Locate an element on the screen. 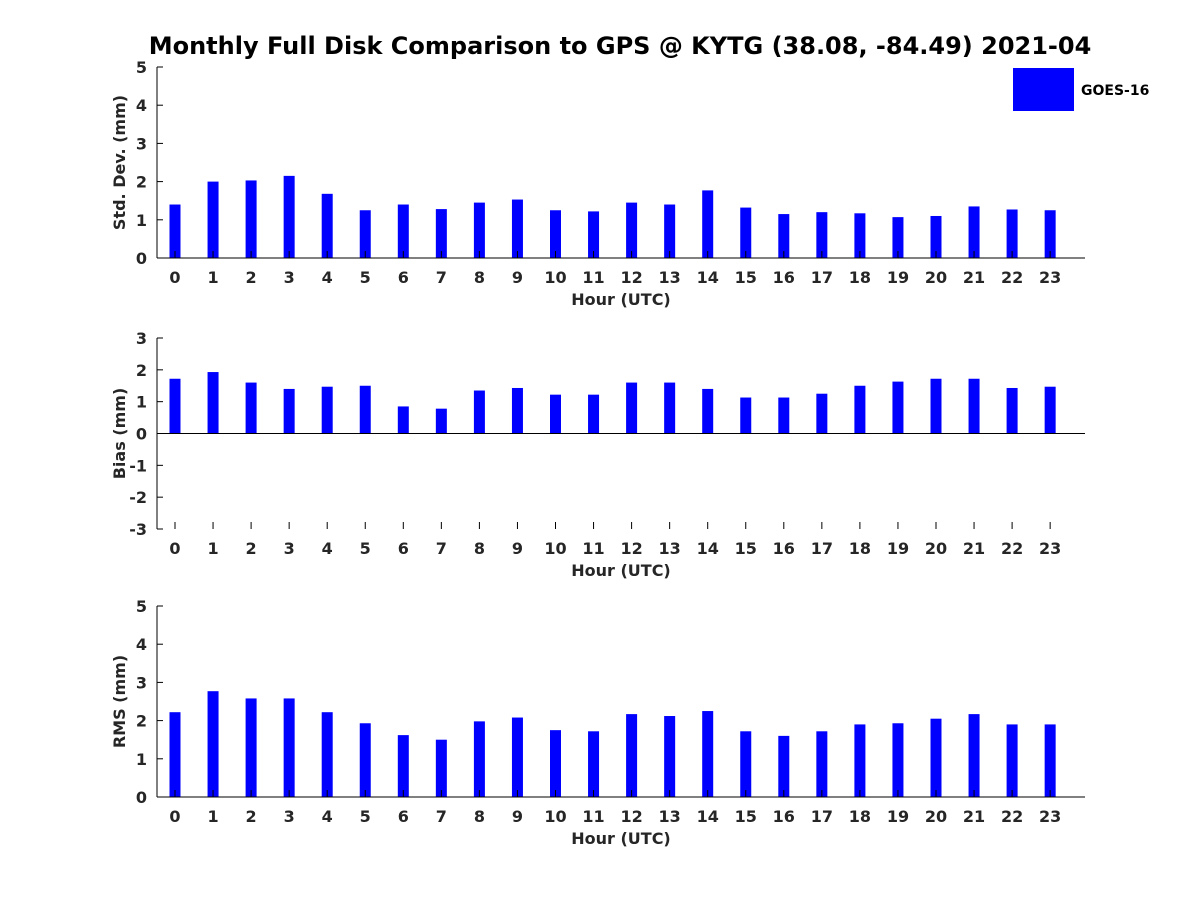 Image resolution: width=1200 pixels, height=900 pixels. y-tick-label: 5 is located at coordinates (141, 606).